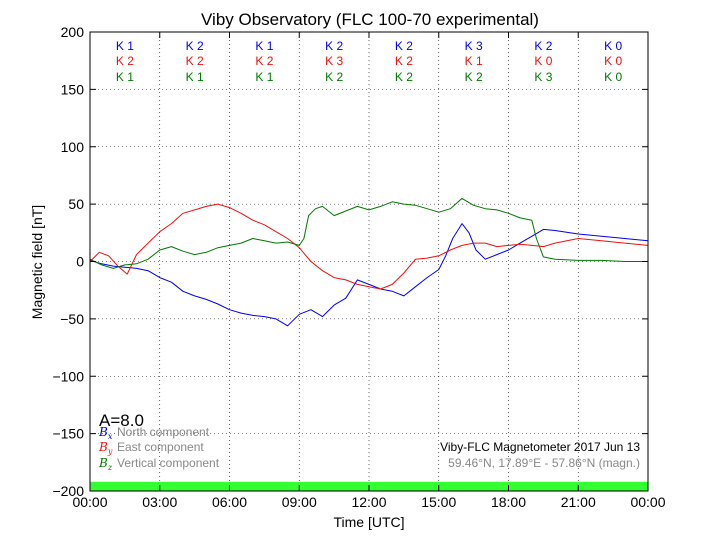 The height and width of the screenshot is (540, 720). I want to click on x-tick-label: 09:00, so click(299, 502).